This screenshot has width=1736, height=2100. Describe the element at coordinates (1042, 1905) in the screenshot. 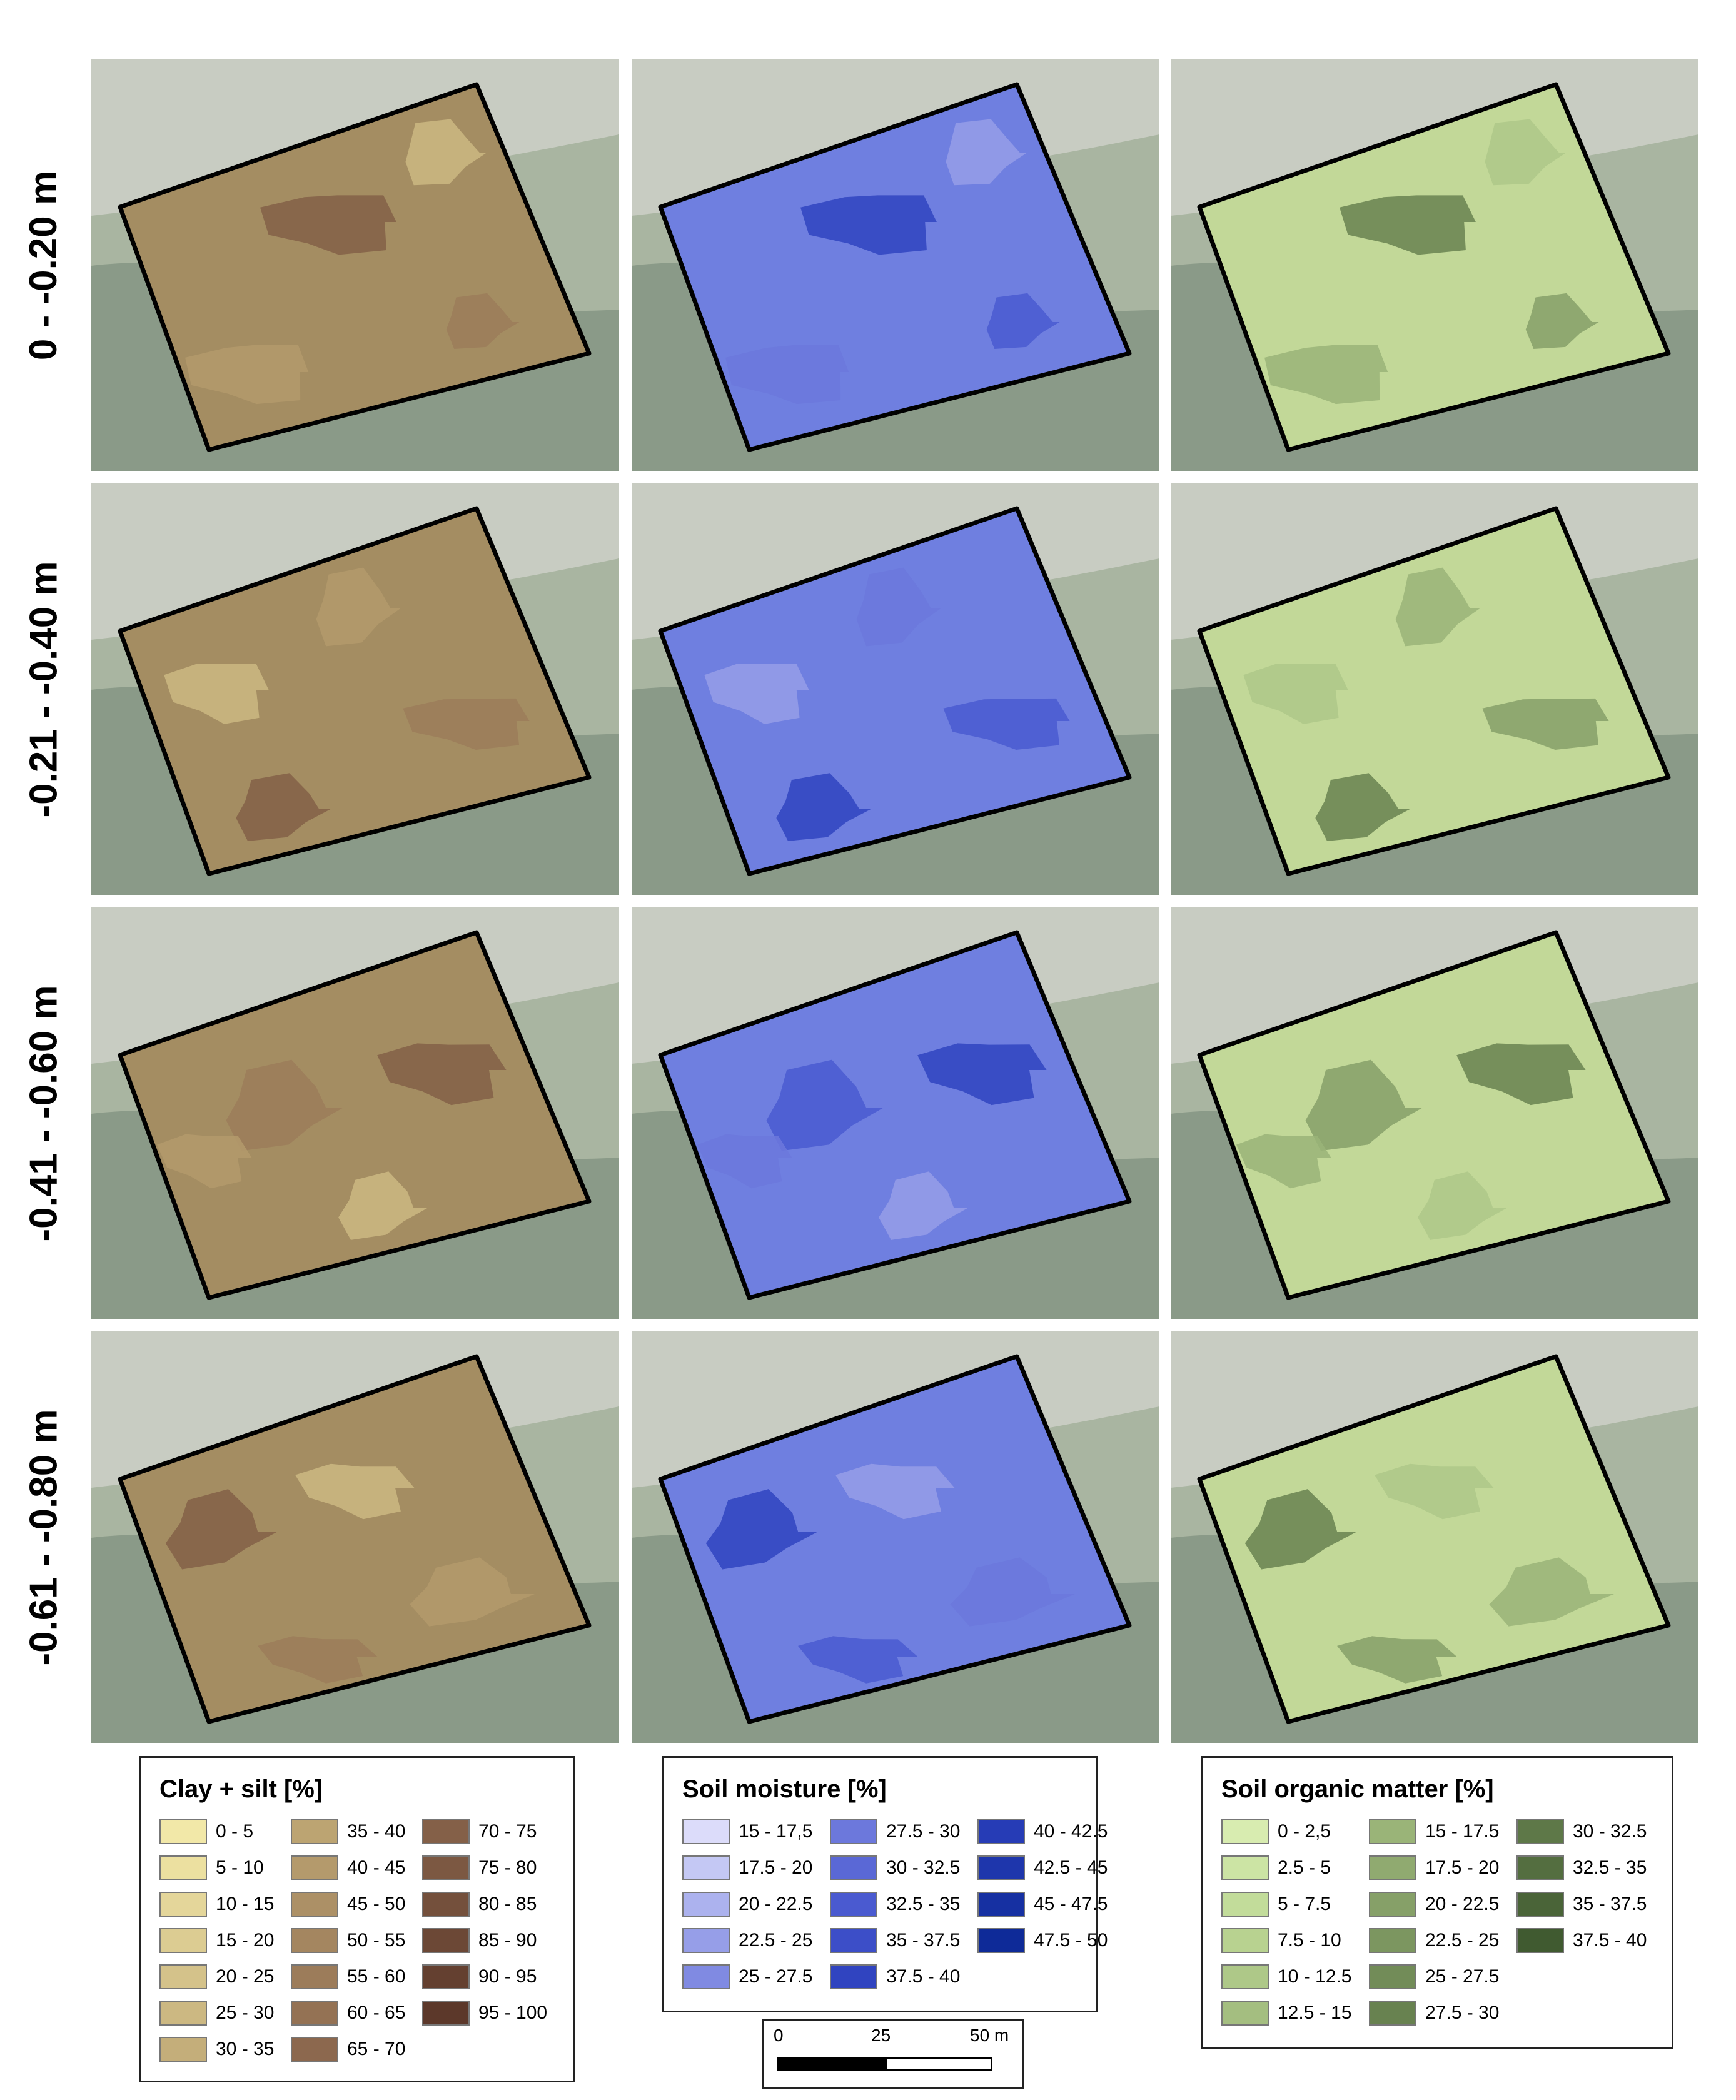

I see `legend-item: 45 - 47.5` at that location.